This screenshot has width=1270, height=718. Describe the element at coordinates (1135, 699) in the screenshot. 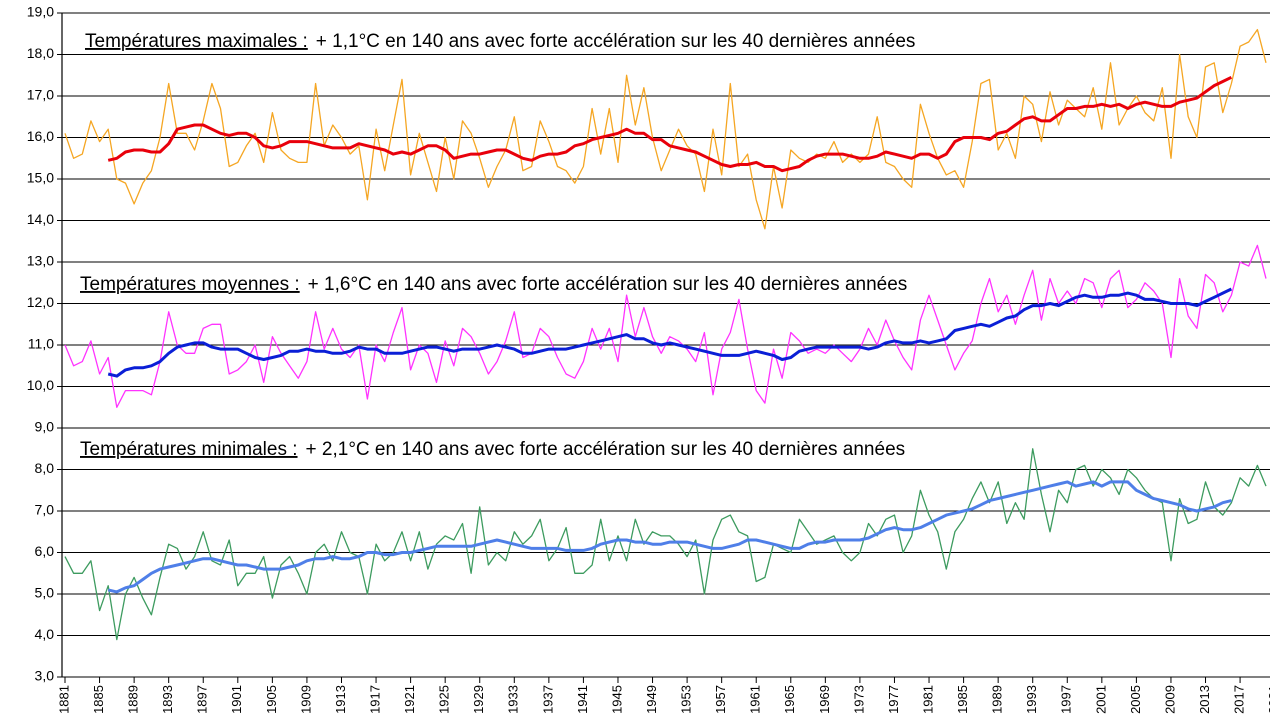

I see `x-tick-label: 2005` at that location.